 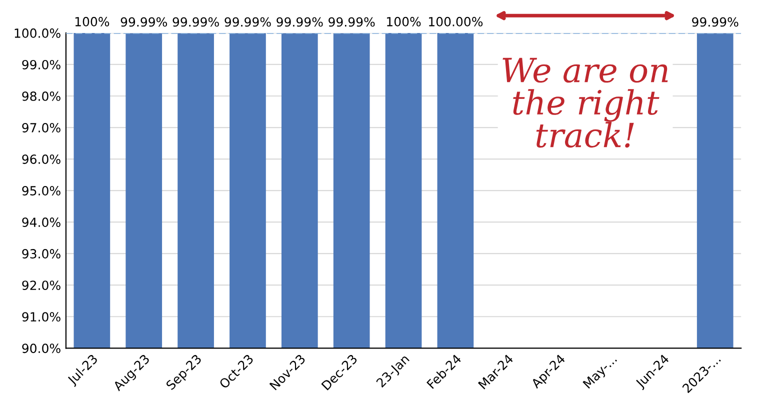 What do you see at coordinates (41, 159) in the screenshot?
I see `y-tick-label: 96.0%` at bounding box center [41, 159].